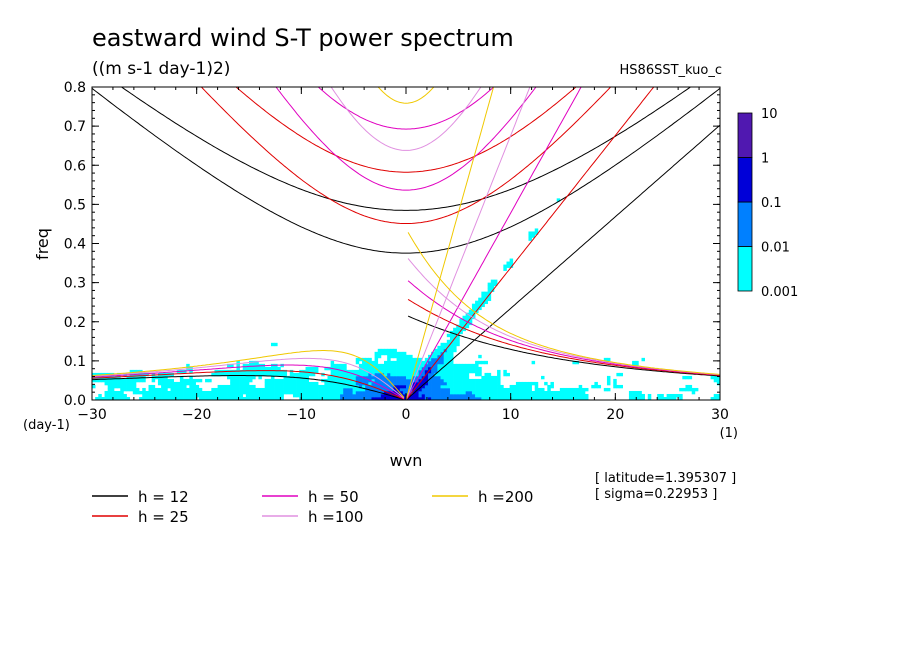 The image size is (904, 654). Describe the element at coordinates (75, 284) in the screenshot. I see `y-tick-label: 0.3` at that location.